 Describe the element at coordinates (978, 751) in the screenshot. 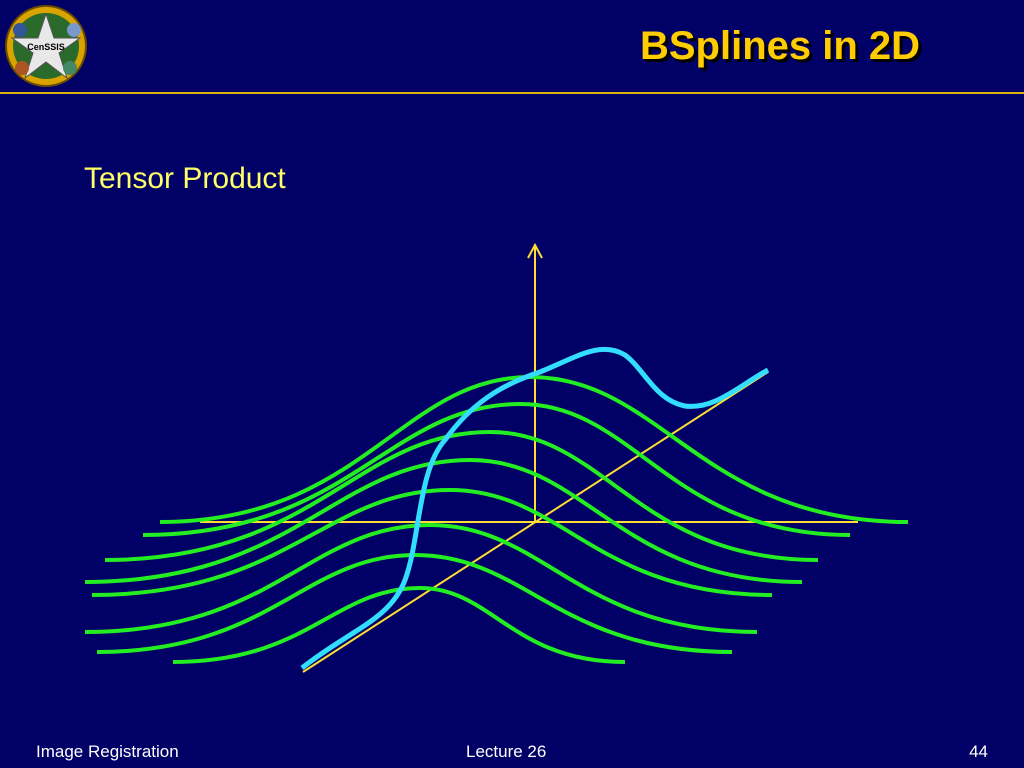

I see `footer-right: 44` at that location.